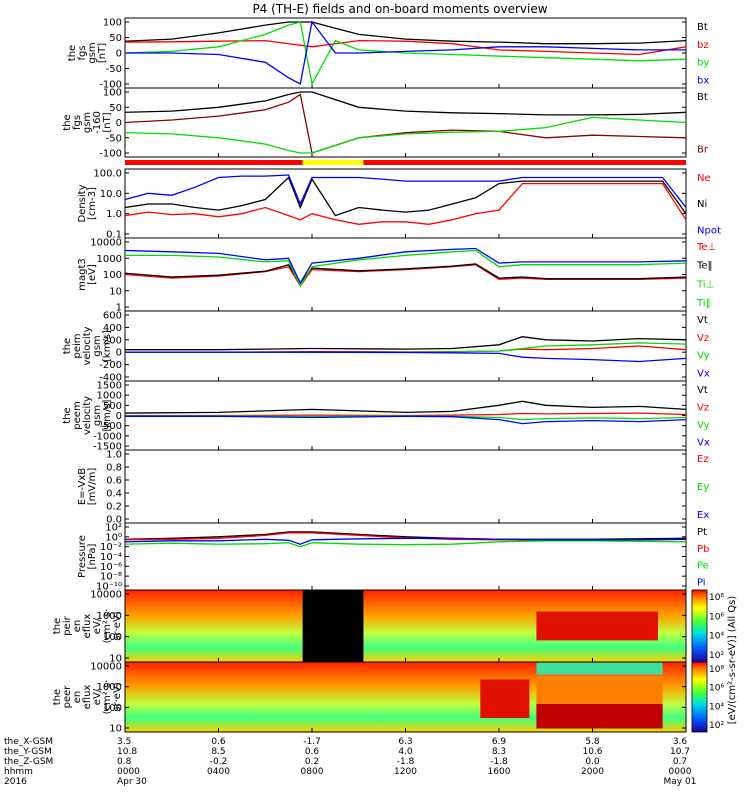 The width and height of the screenshot is (750, 800). What do you see at coordinates (114, 214) in the screenshot?
I see `y-tick-label: 1.0` at bounding box center [114, 214].